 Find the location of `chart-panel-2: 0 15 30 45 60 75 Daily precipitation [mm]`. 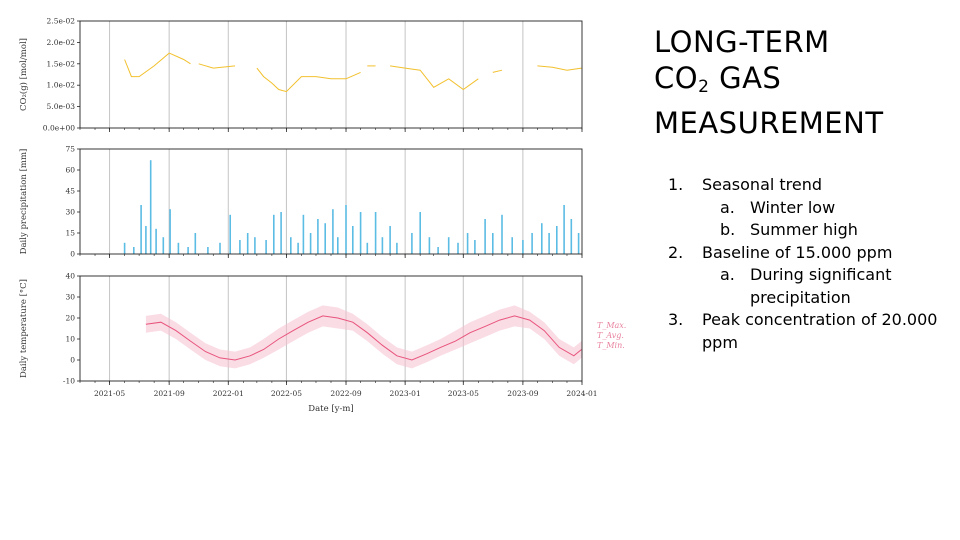

chart-panel-2: 0 15 30 45 60 75 Daily precipitation [mm] is located at coordinates (301, 202).